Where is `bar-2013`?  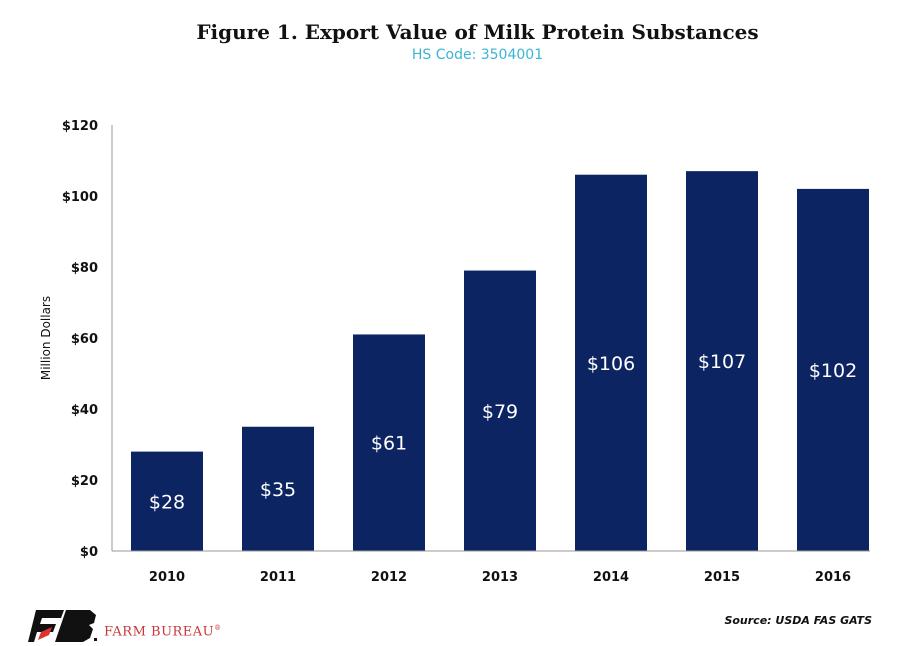
bar-2013 is located at coordinates (500, 410).